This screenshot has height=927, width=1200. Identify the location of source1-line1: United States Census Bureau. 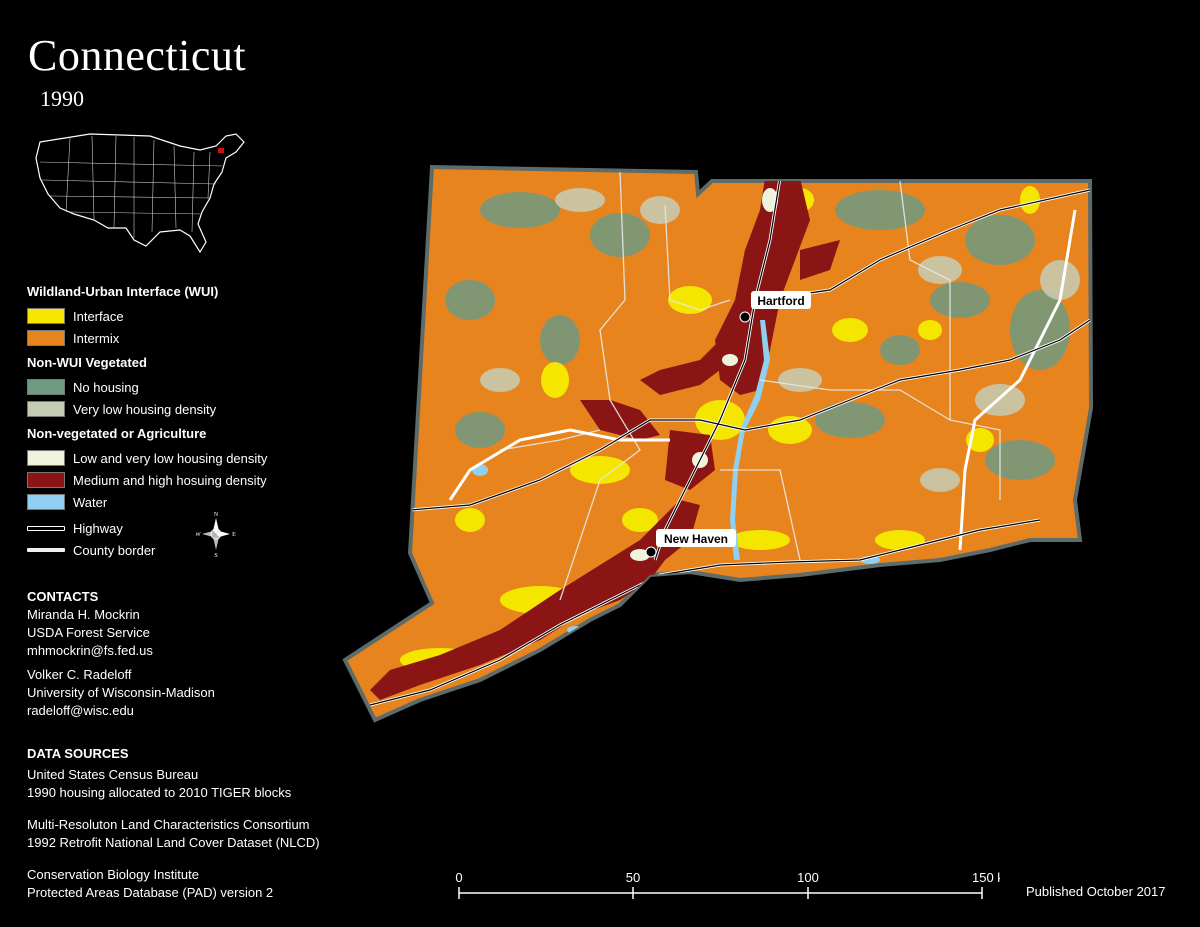
(113, 774).